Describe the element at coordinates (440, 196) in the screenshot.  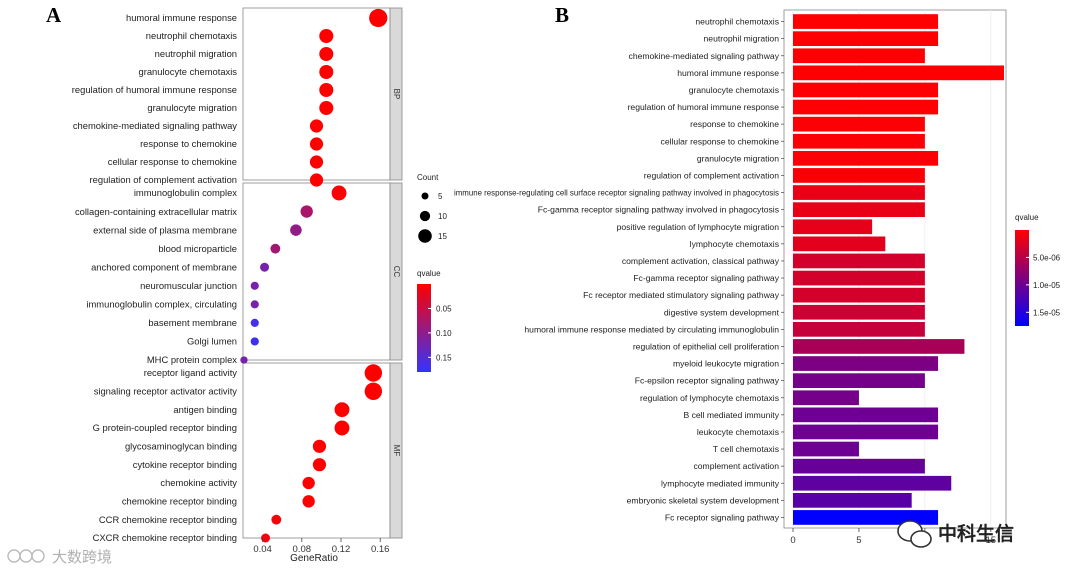
I see `count-legend-label: 5` at that location.